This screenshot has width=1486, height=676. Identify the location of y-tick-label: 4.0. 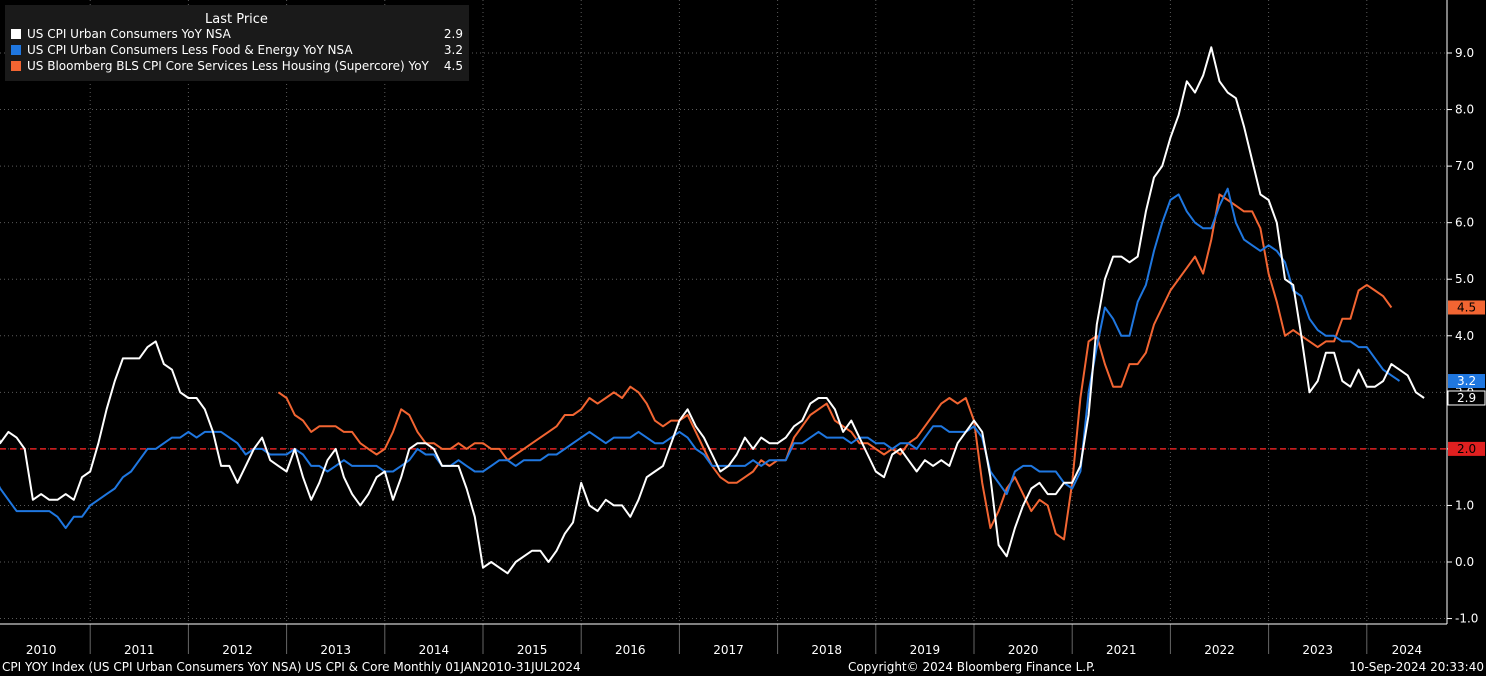
(1464, 336).